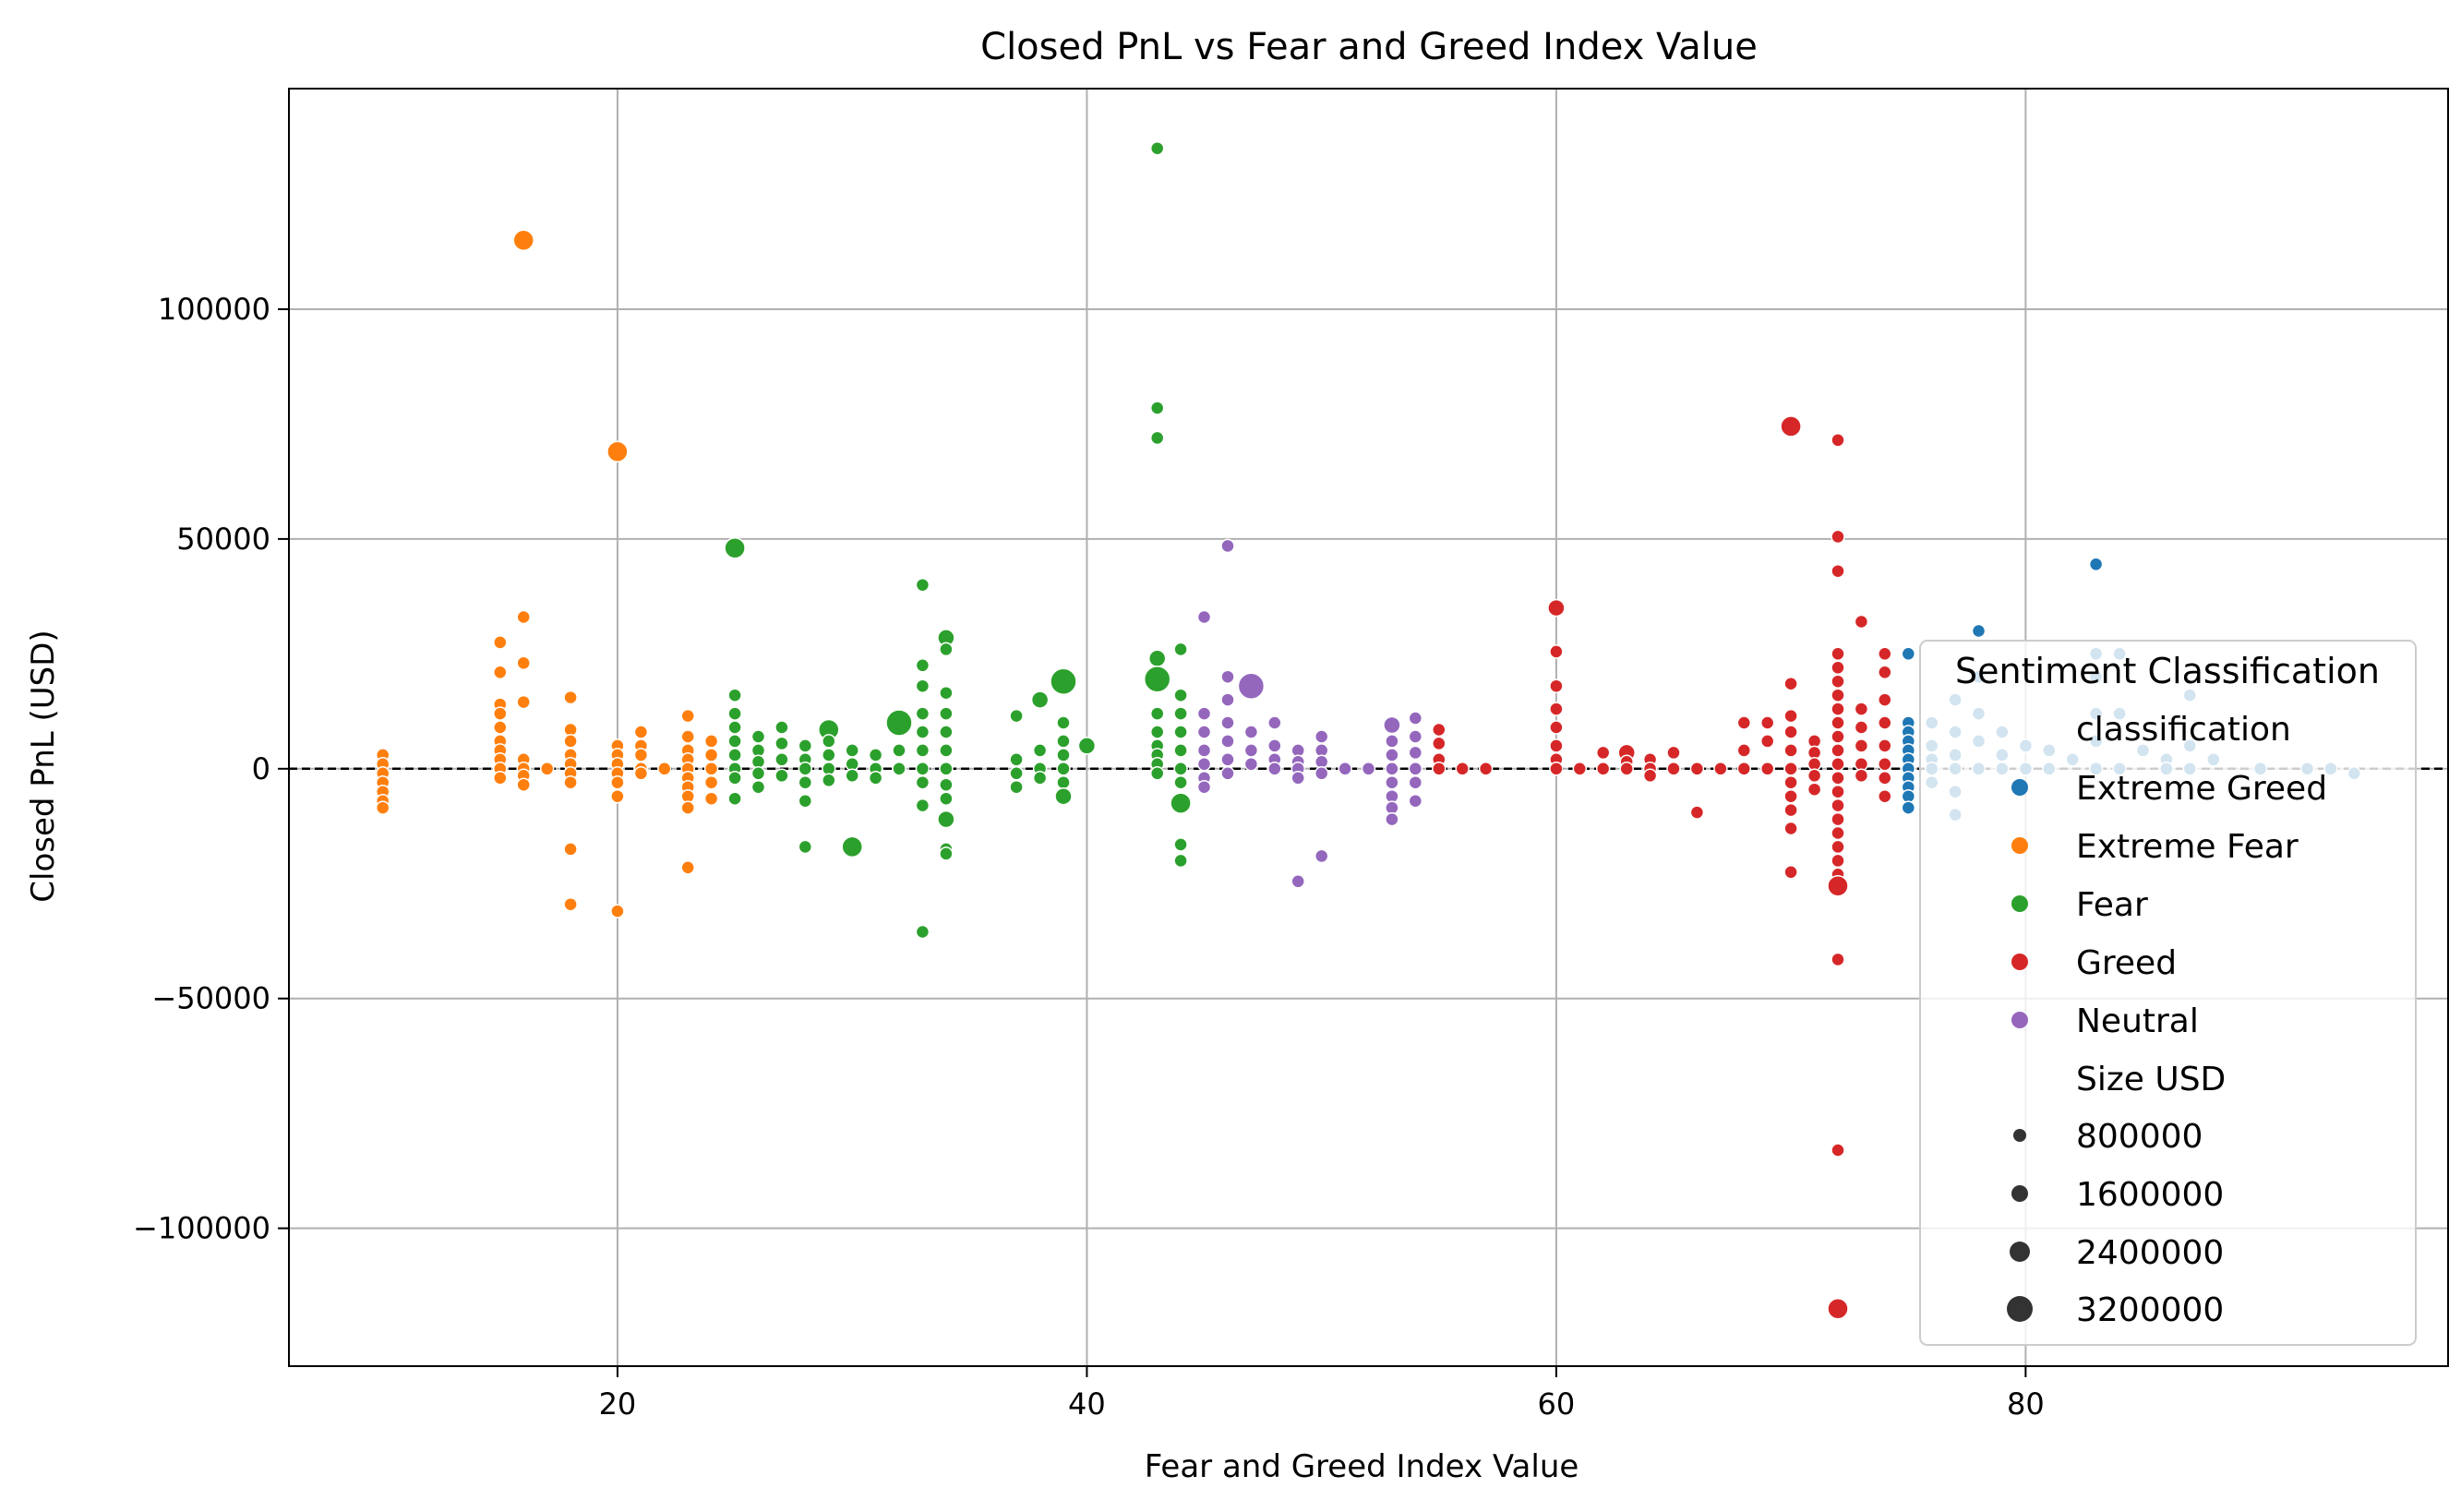  Describe the element at coordinates (2019, 1020) in the screenshot. I see `legend-marker-neutral` at that location.